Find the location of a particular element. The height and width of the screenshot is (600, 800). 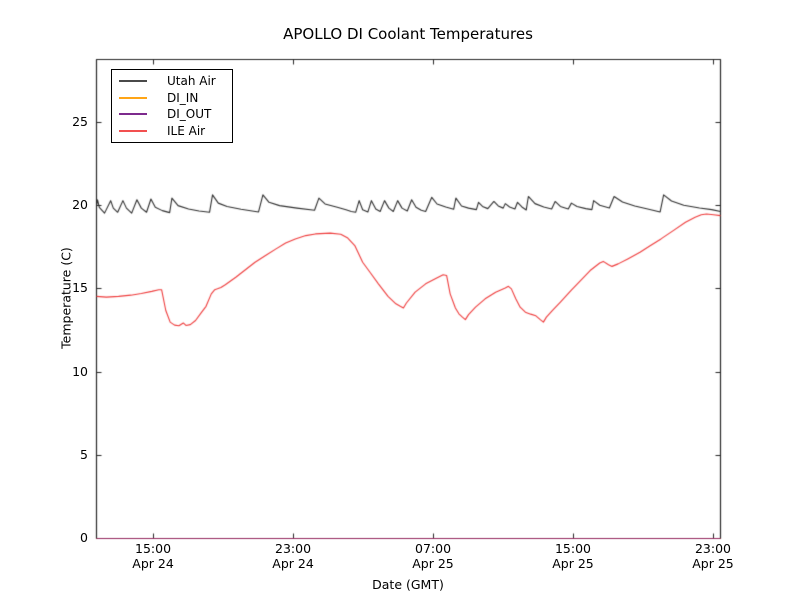

legend-entry-di-out: DI_OUT is located at coordinates (175, 114).